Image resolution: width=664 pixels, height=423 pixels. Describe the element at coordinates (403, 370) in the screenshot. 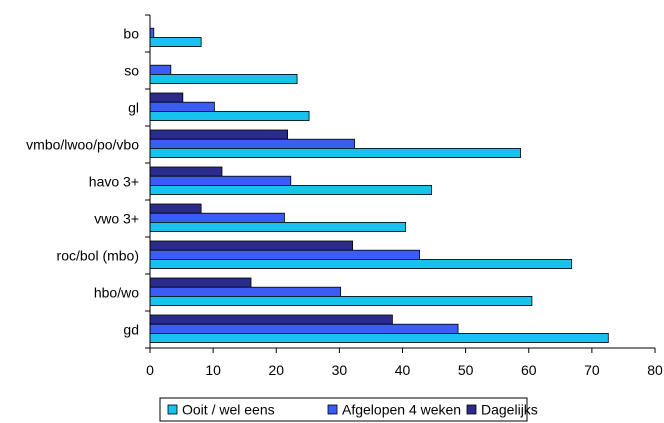

I see `x-tick-label: 40` at that location.